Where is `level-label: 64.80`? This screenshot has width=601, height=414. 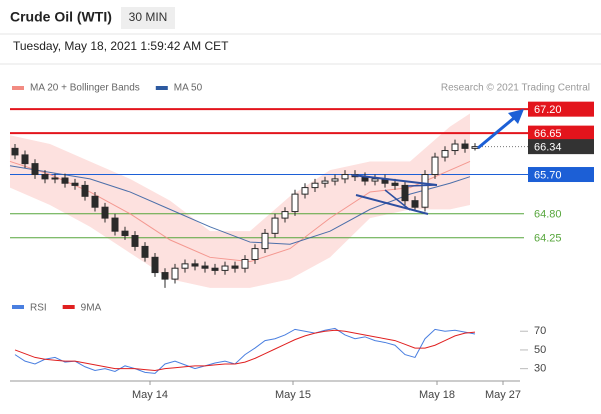 level-label: 64.80 is located at coordinates (548, 215).